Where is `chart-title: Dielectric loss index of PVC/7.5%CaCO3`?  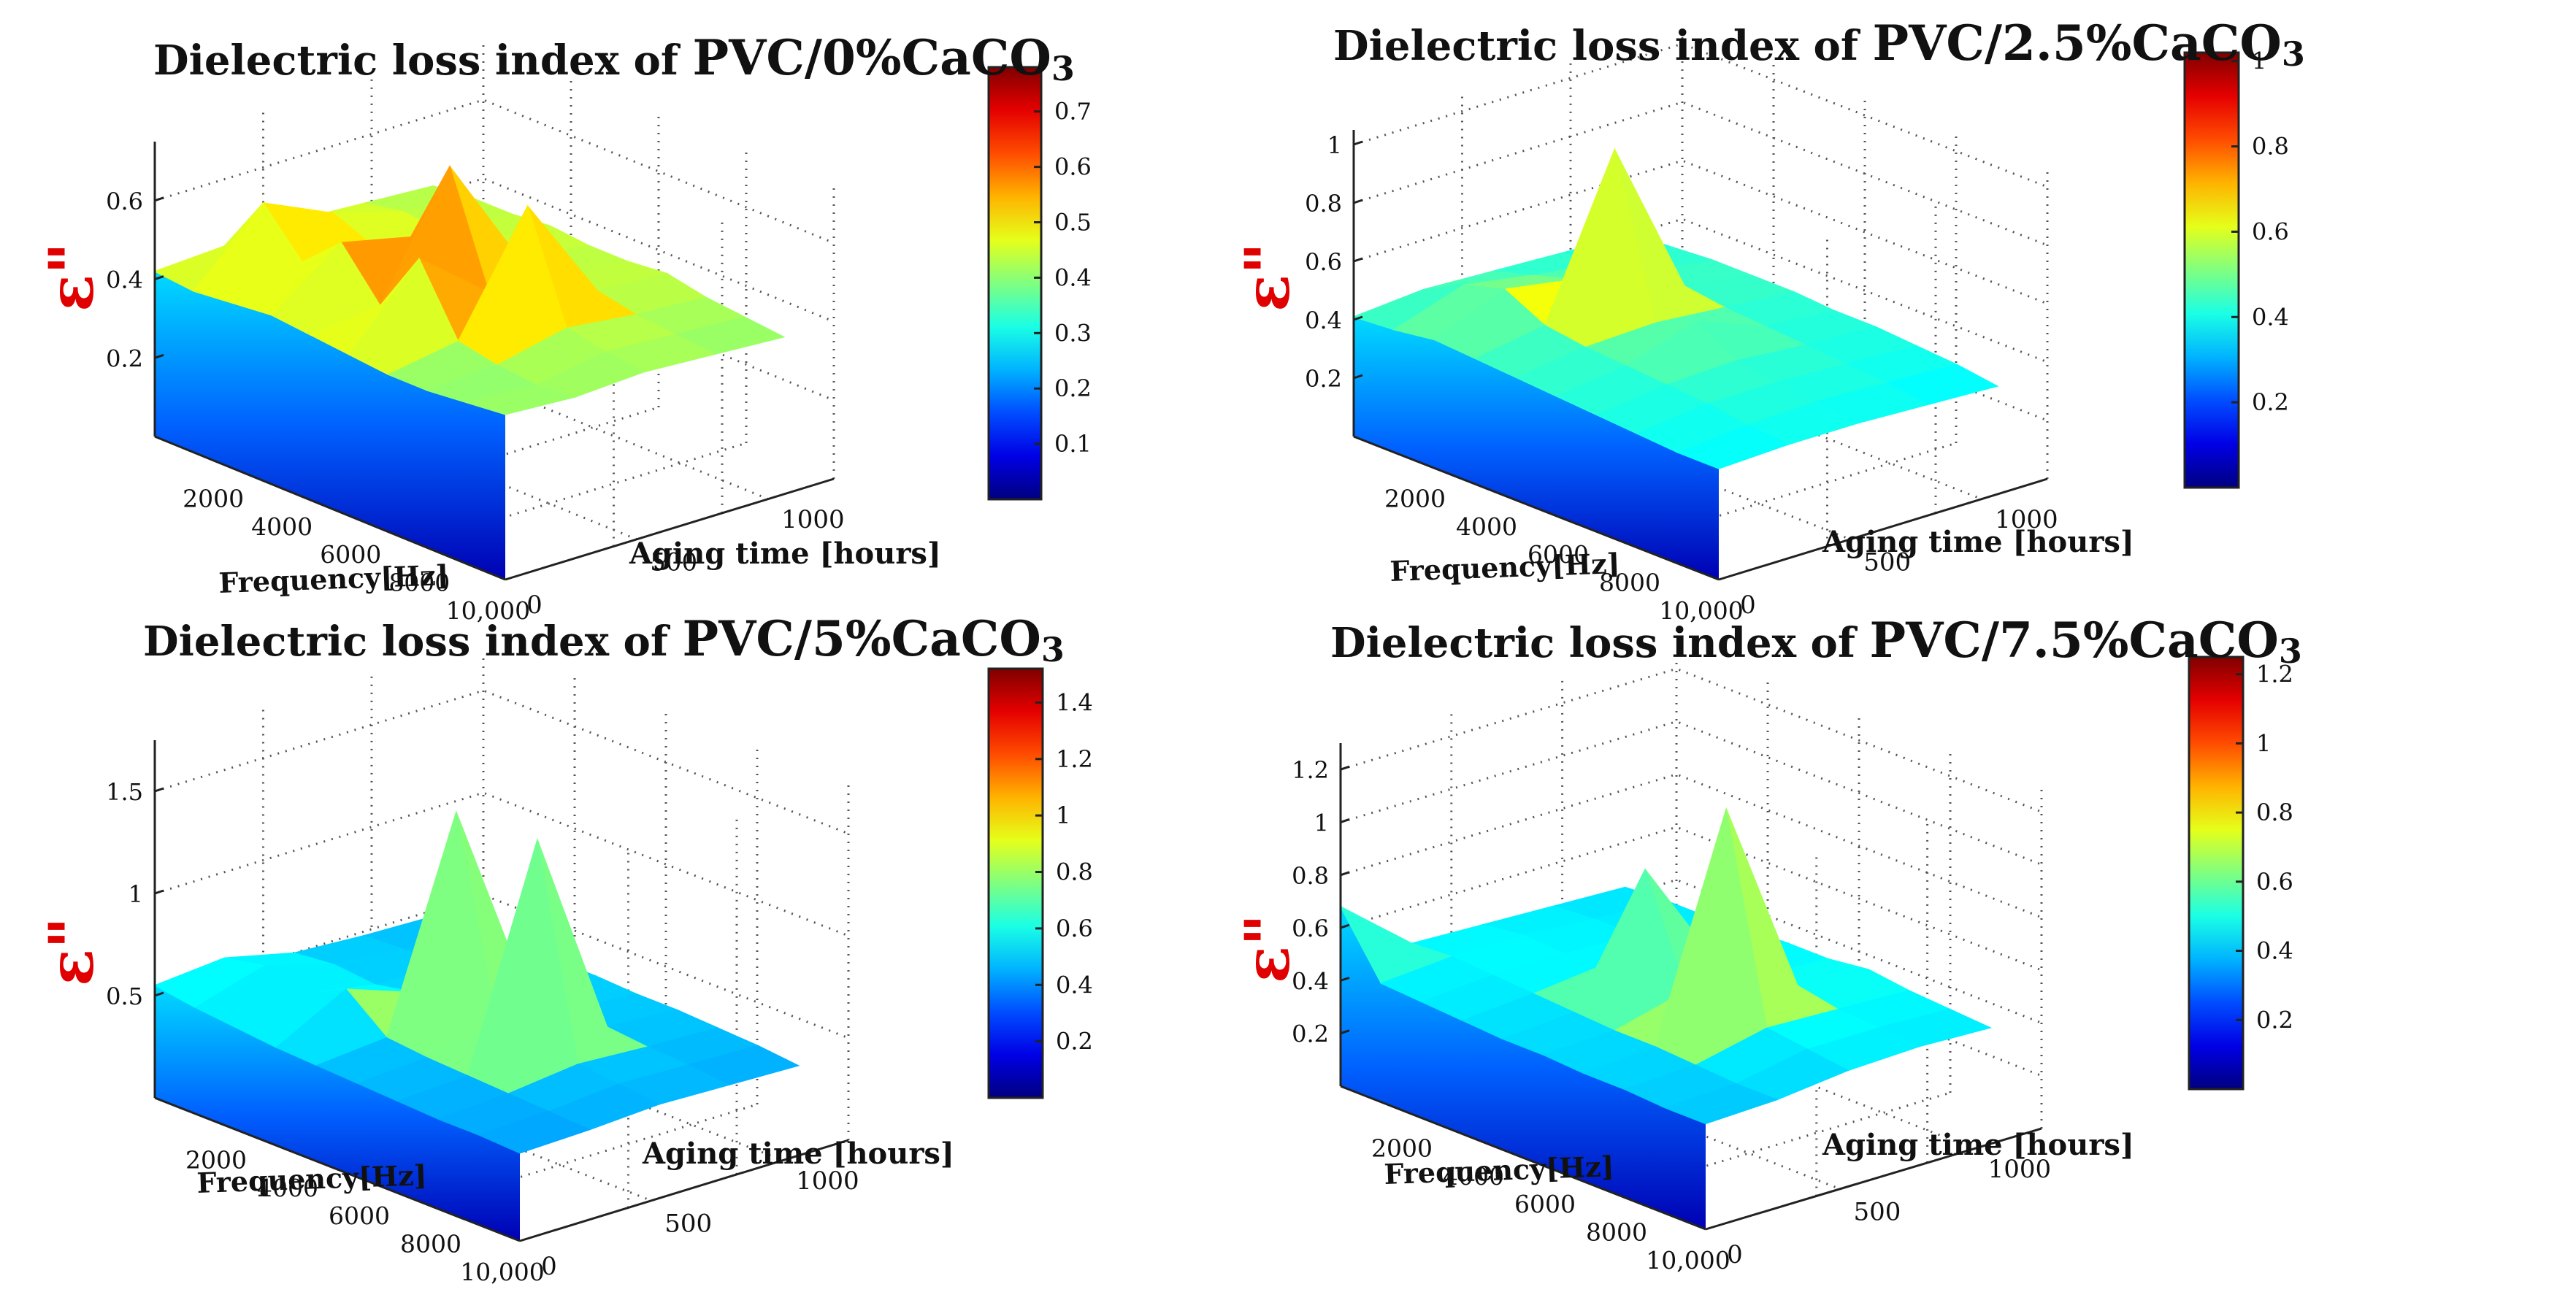
chart-title: Dielectric loss index of PVC/7.5%CaCO3 is located at coordinates (1816, 641).